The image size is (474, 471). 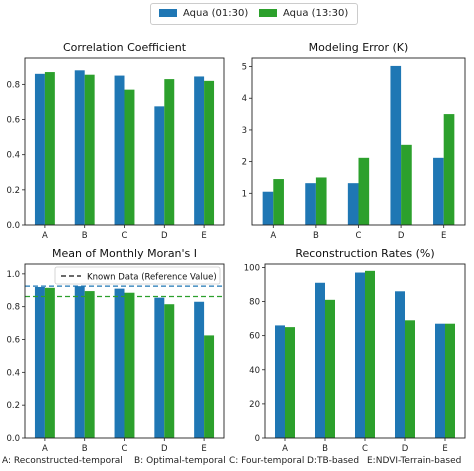 What do you see at coordinates (244, 99) in the screenshot?
I see `y-tick-label: 4` at bounding box center [244, 99].